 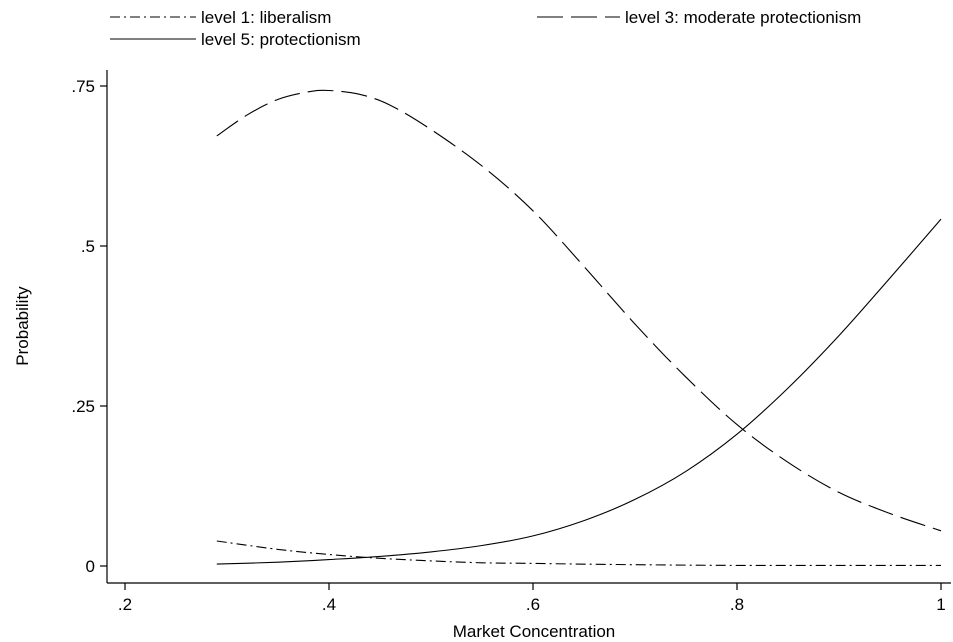 What do you see at coordinates (534, 631) in the screenshot?
I see `x-axis-label: Market Concentration` at bounding box center [534, 631].